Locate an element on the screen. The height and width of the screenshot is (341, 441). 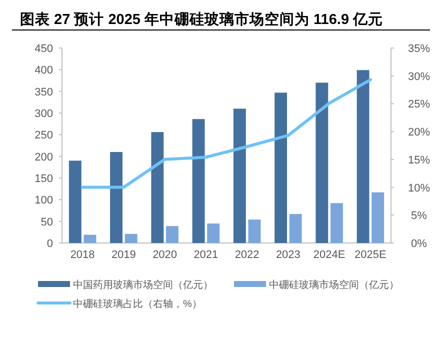
y2-tick-label: 20% is located at coordinates (419, 132).